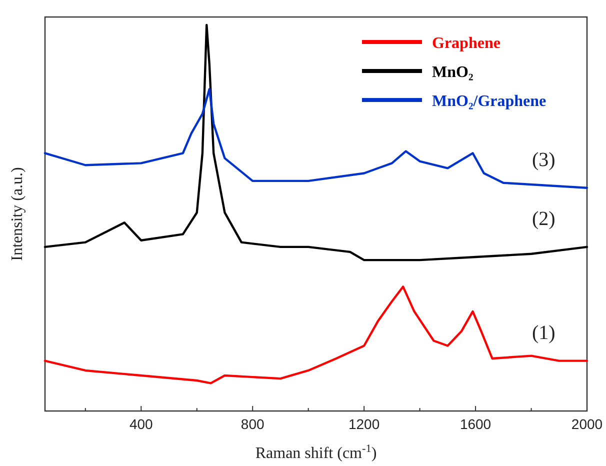 This screenshot has width=606, height=466. I want to click on x-tick-label: 1200, so click(364, 424).